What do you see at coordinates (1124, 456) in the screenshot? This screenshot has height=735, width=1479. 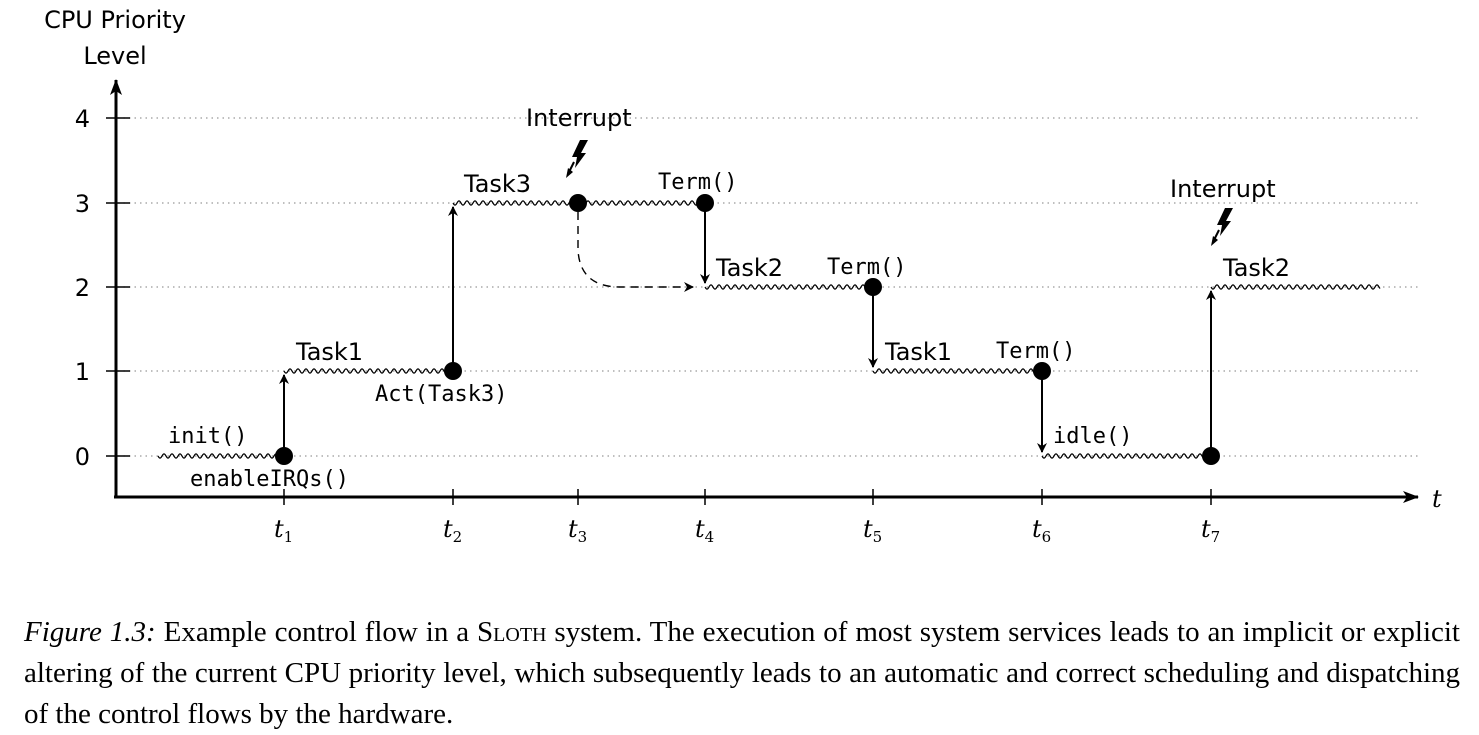 I see `trace-idle` at bounding box center [1124, 456].